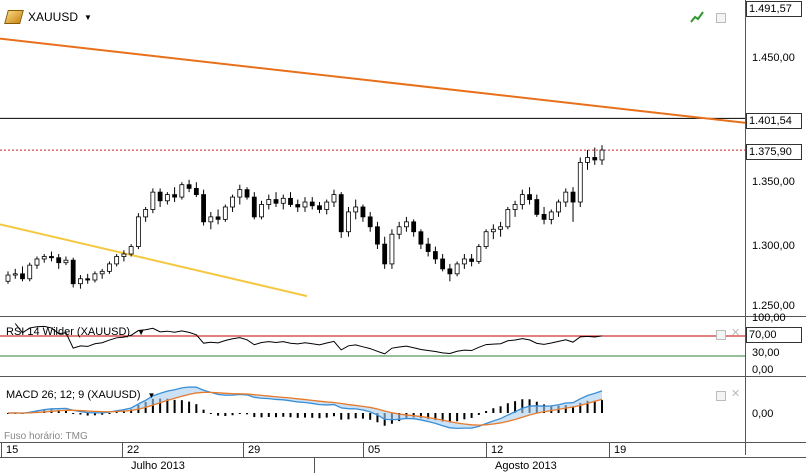  What do you see at coordinates (308, 339) in the screenshot?
I see `rsi-line` at bounding box center [308, 339].